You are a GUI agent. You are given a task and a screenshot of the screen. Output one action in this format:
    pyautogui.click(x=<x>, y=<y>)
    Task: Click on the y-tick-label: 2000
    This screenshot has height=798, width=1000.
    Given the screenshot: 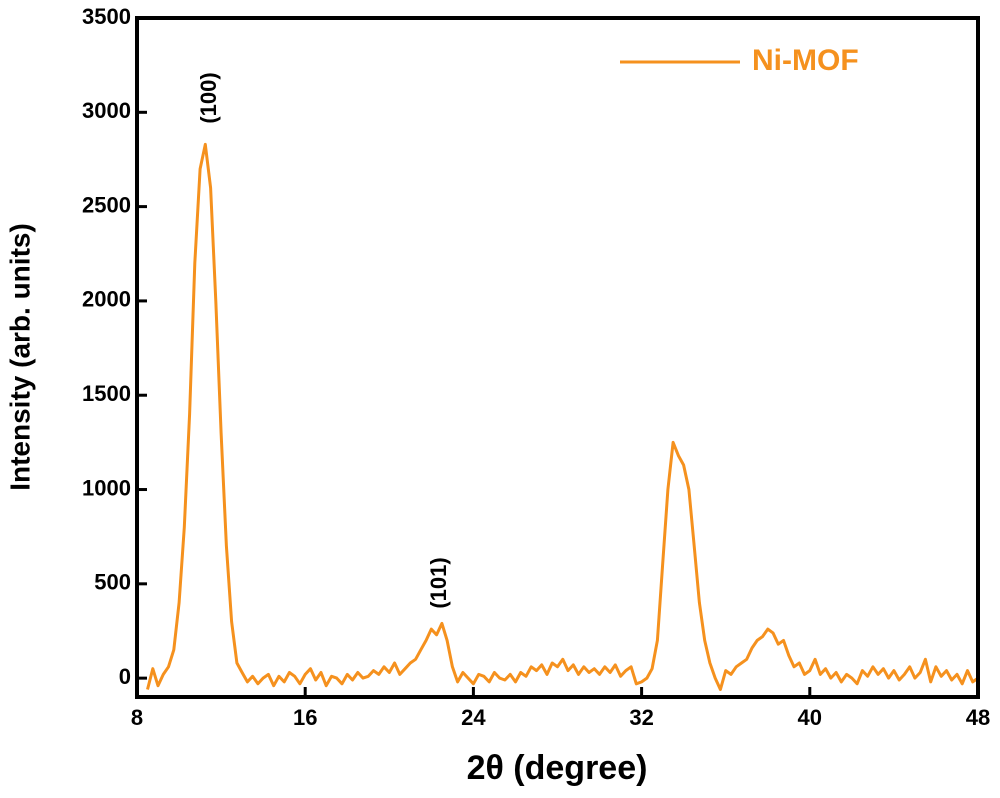 What is the action you would take?
    pyautogui.click(x=106, y=299)
    